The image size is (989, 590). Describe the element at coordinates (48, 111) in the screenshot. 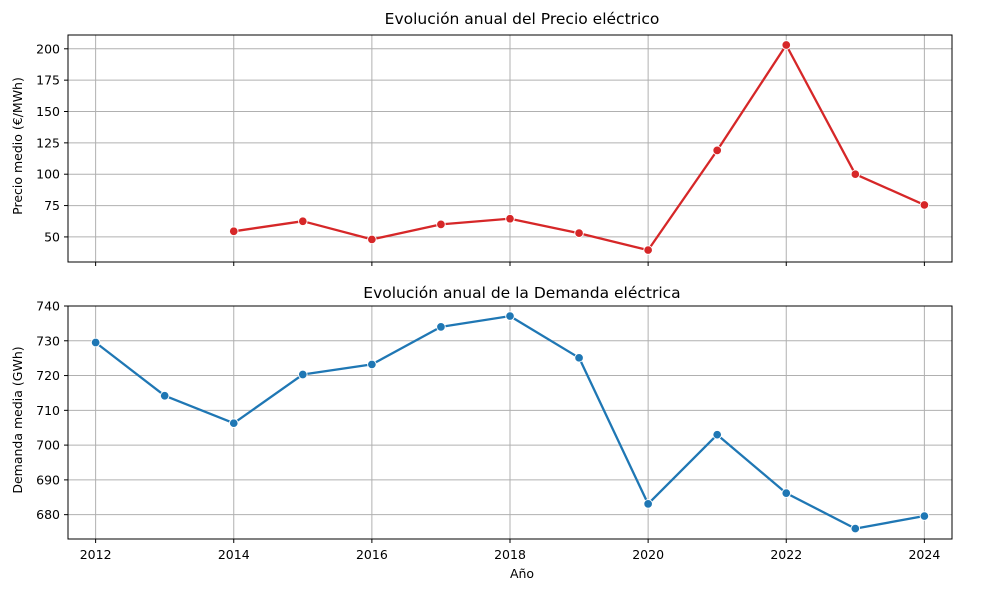

I see `price-y-tick-label: 150` at that location.